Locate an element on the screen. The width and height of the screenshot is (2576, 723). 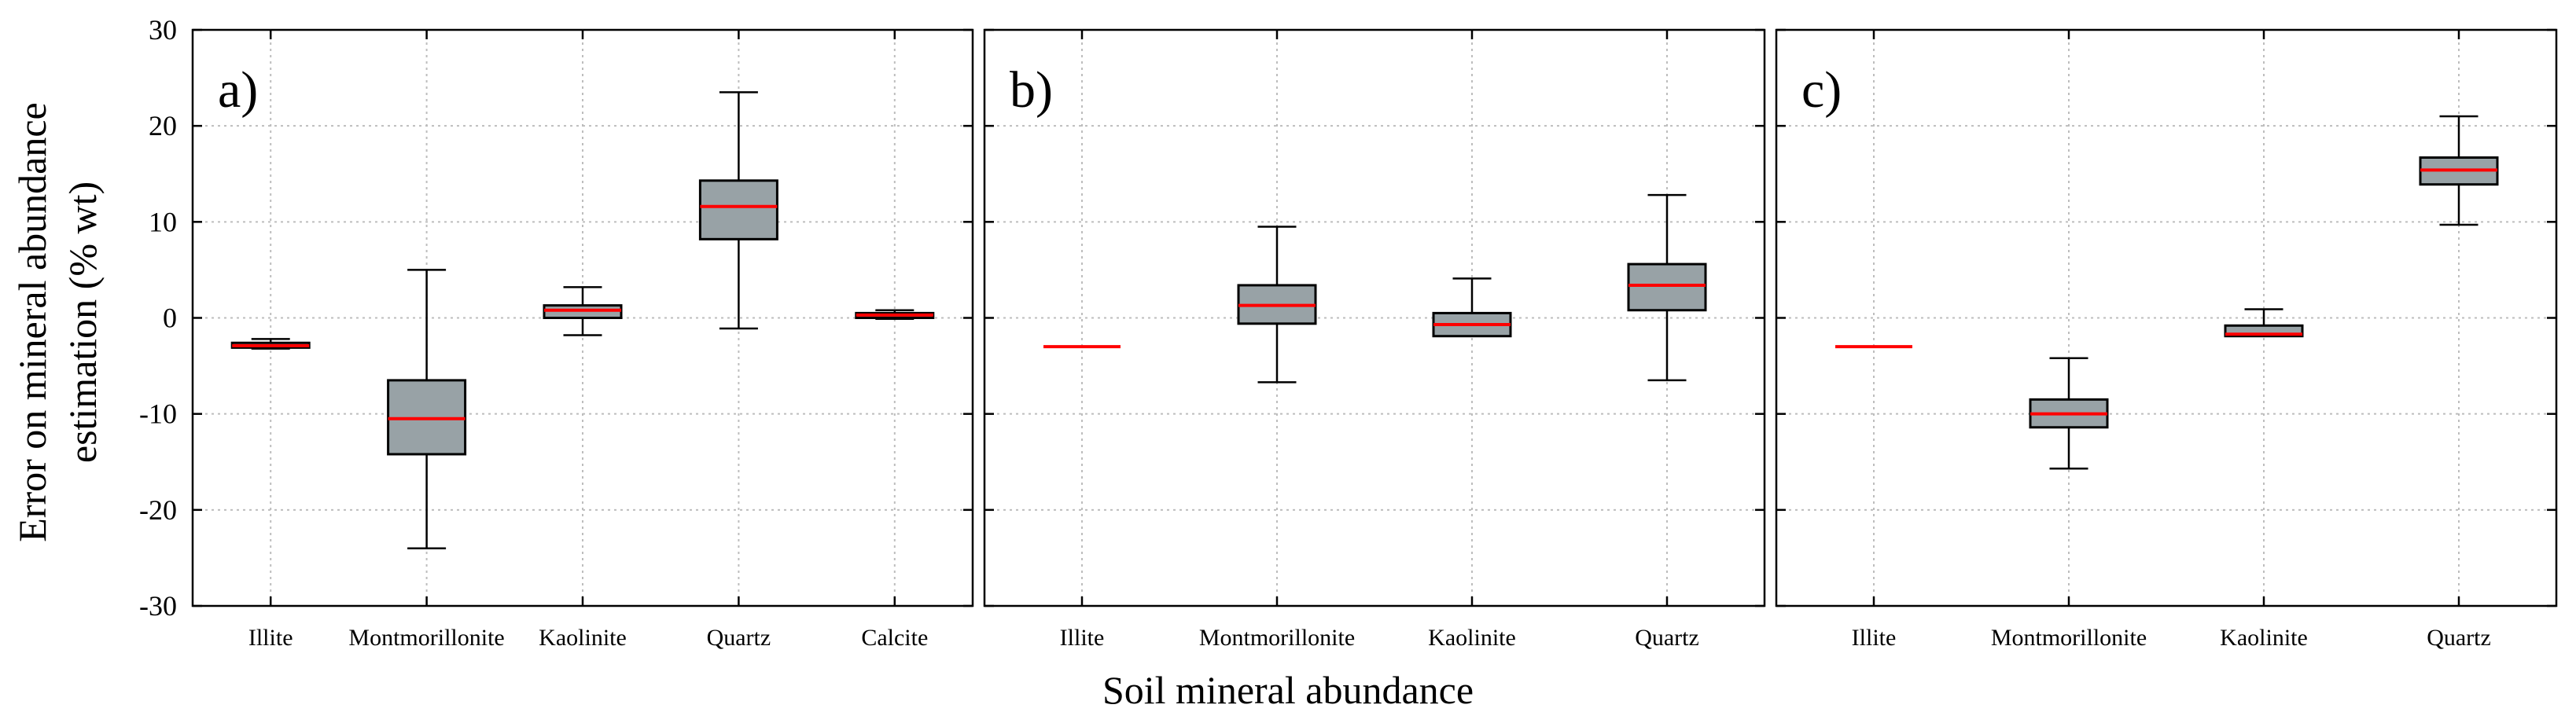
panel-label: a) is located at coordinates (238, 90).